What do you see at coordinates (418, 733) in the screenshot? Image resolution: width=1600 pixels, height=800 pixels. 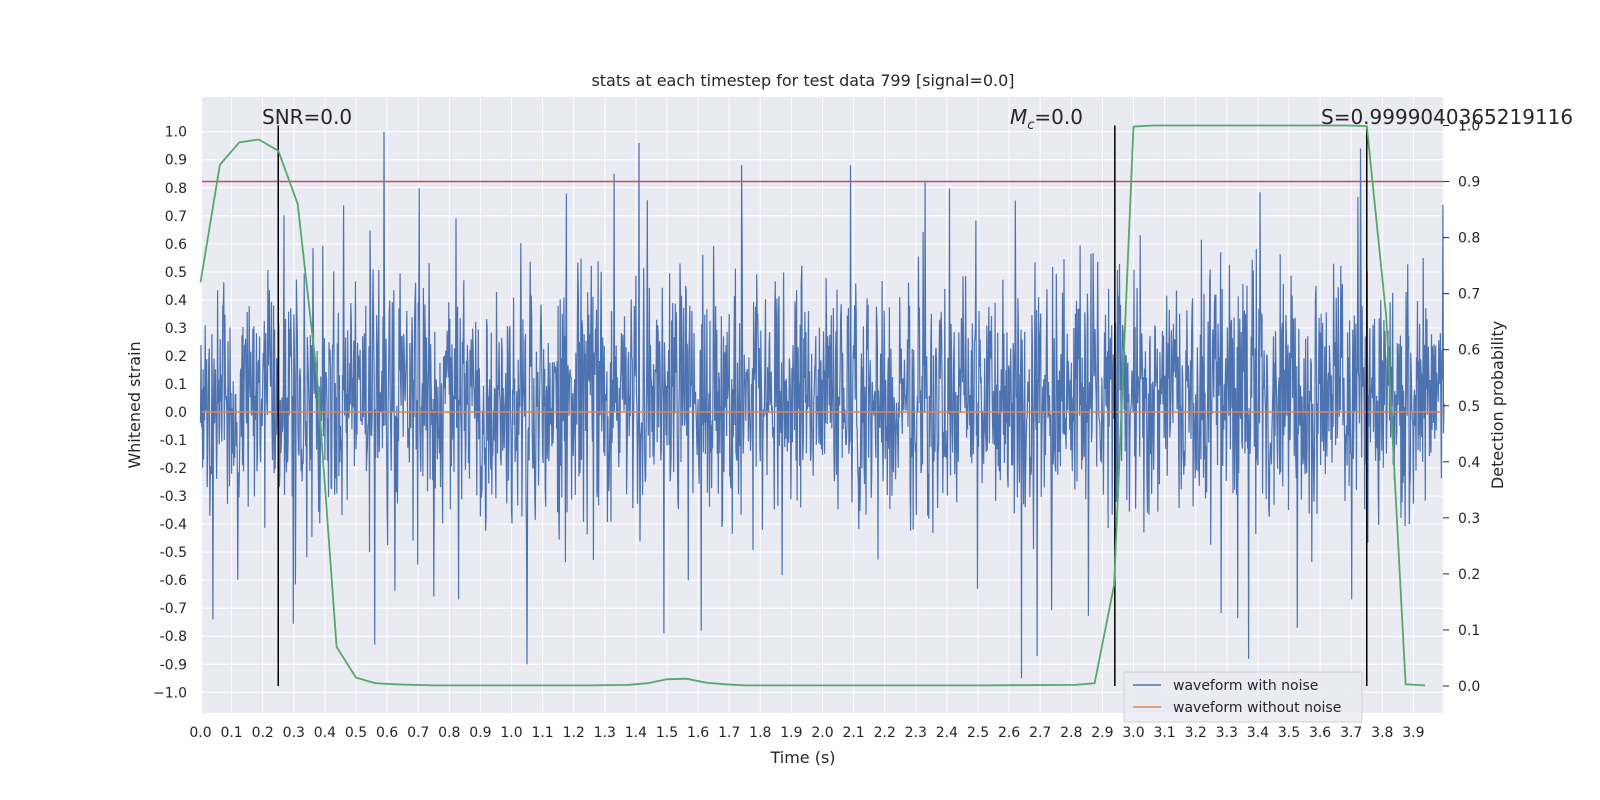 I see `x-tick-label: 0.7` at bounding box center [418, 733].